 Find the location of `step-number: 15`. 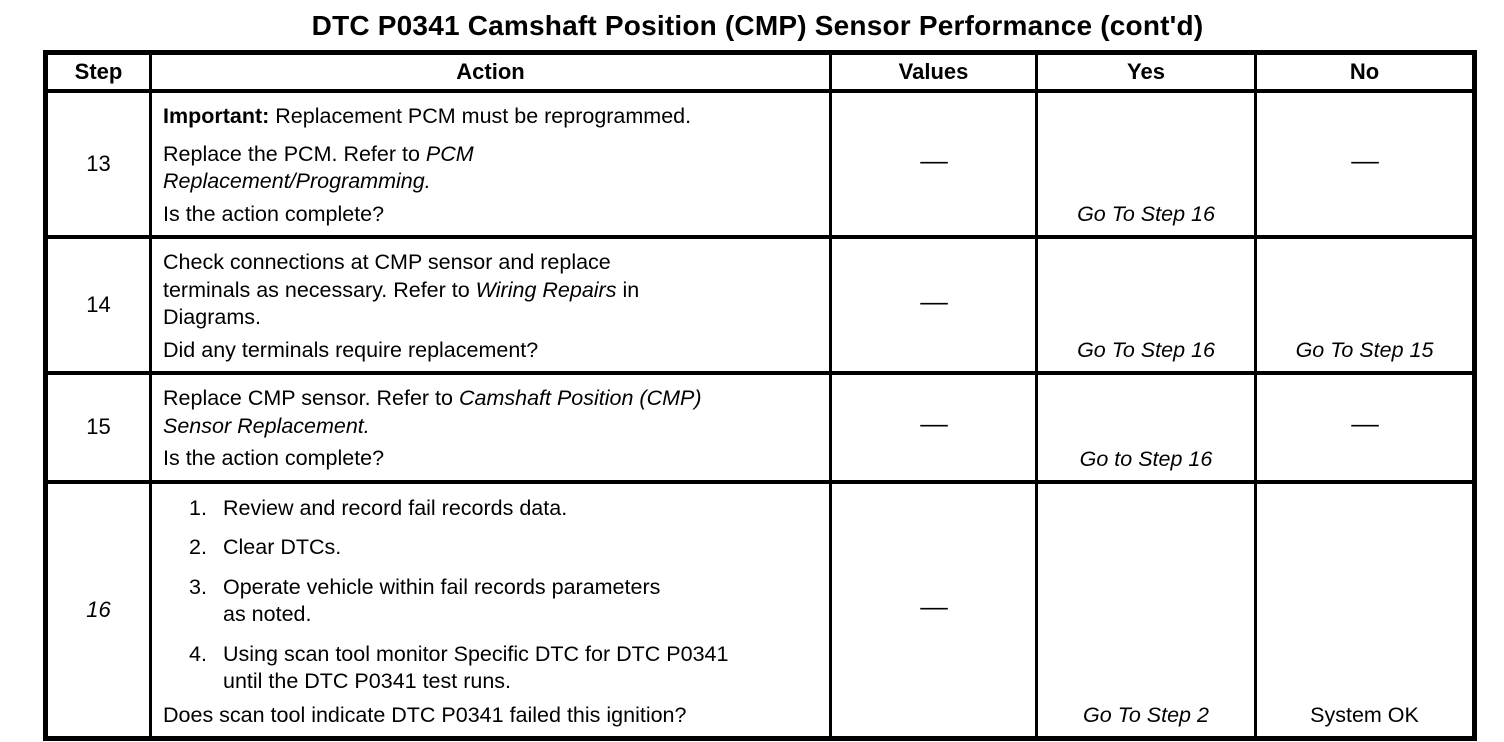

step-number: 15 is located at coordinates (98, 427).